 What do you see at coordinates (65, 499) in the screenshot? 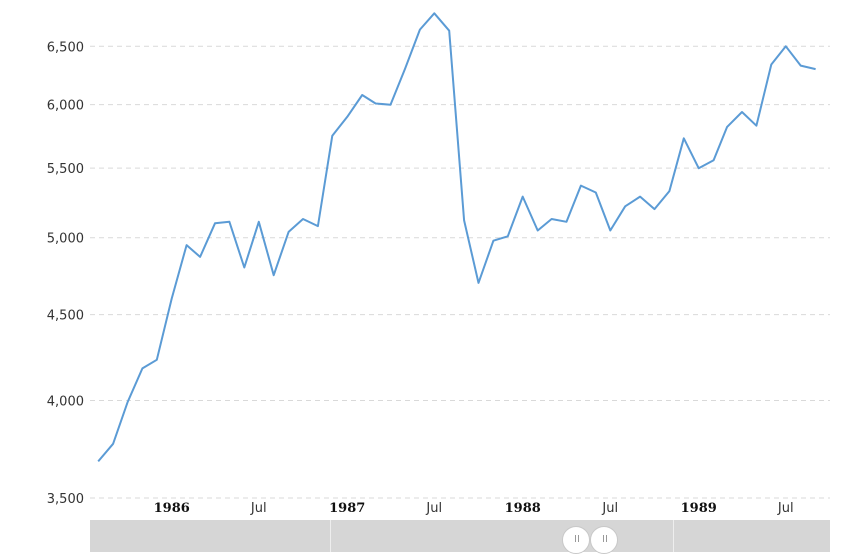
I see `y-tick-label: 3,500` at bounding box center [65, 499].